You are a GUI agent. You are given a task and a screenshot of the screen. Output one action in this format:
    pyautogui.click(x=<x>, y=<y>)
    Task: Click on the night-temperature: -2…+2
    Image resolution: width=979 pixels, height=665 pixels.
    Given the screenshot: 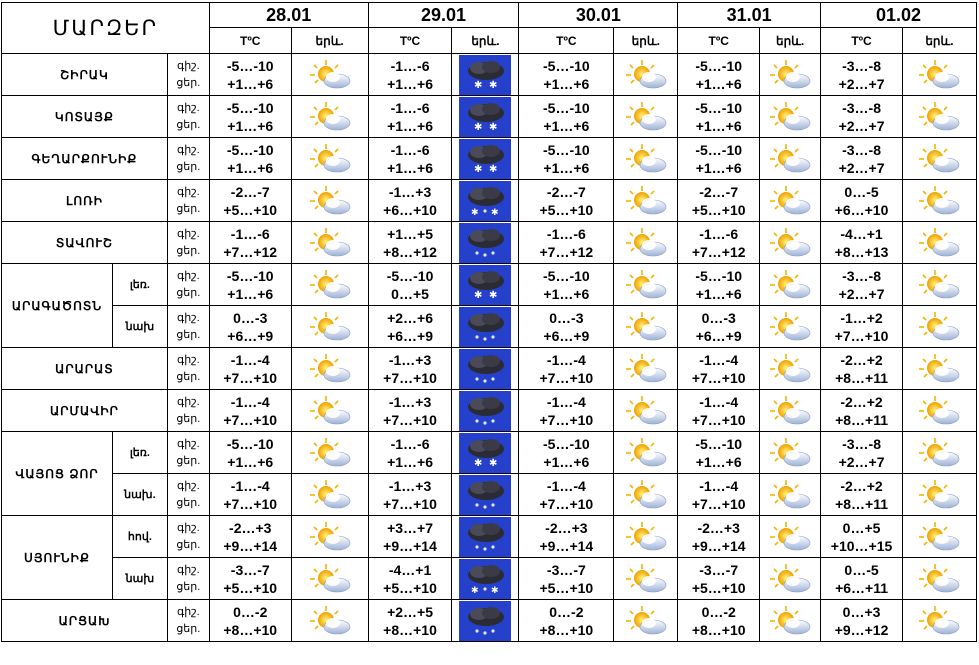 What is the action you would take?
    pyautogui.click(x=861, y=359)
    